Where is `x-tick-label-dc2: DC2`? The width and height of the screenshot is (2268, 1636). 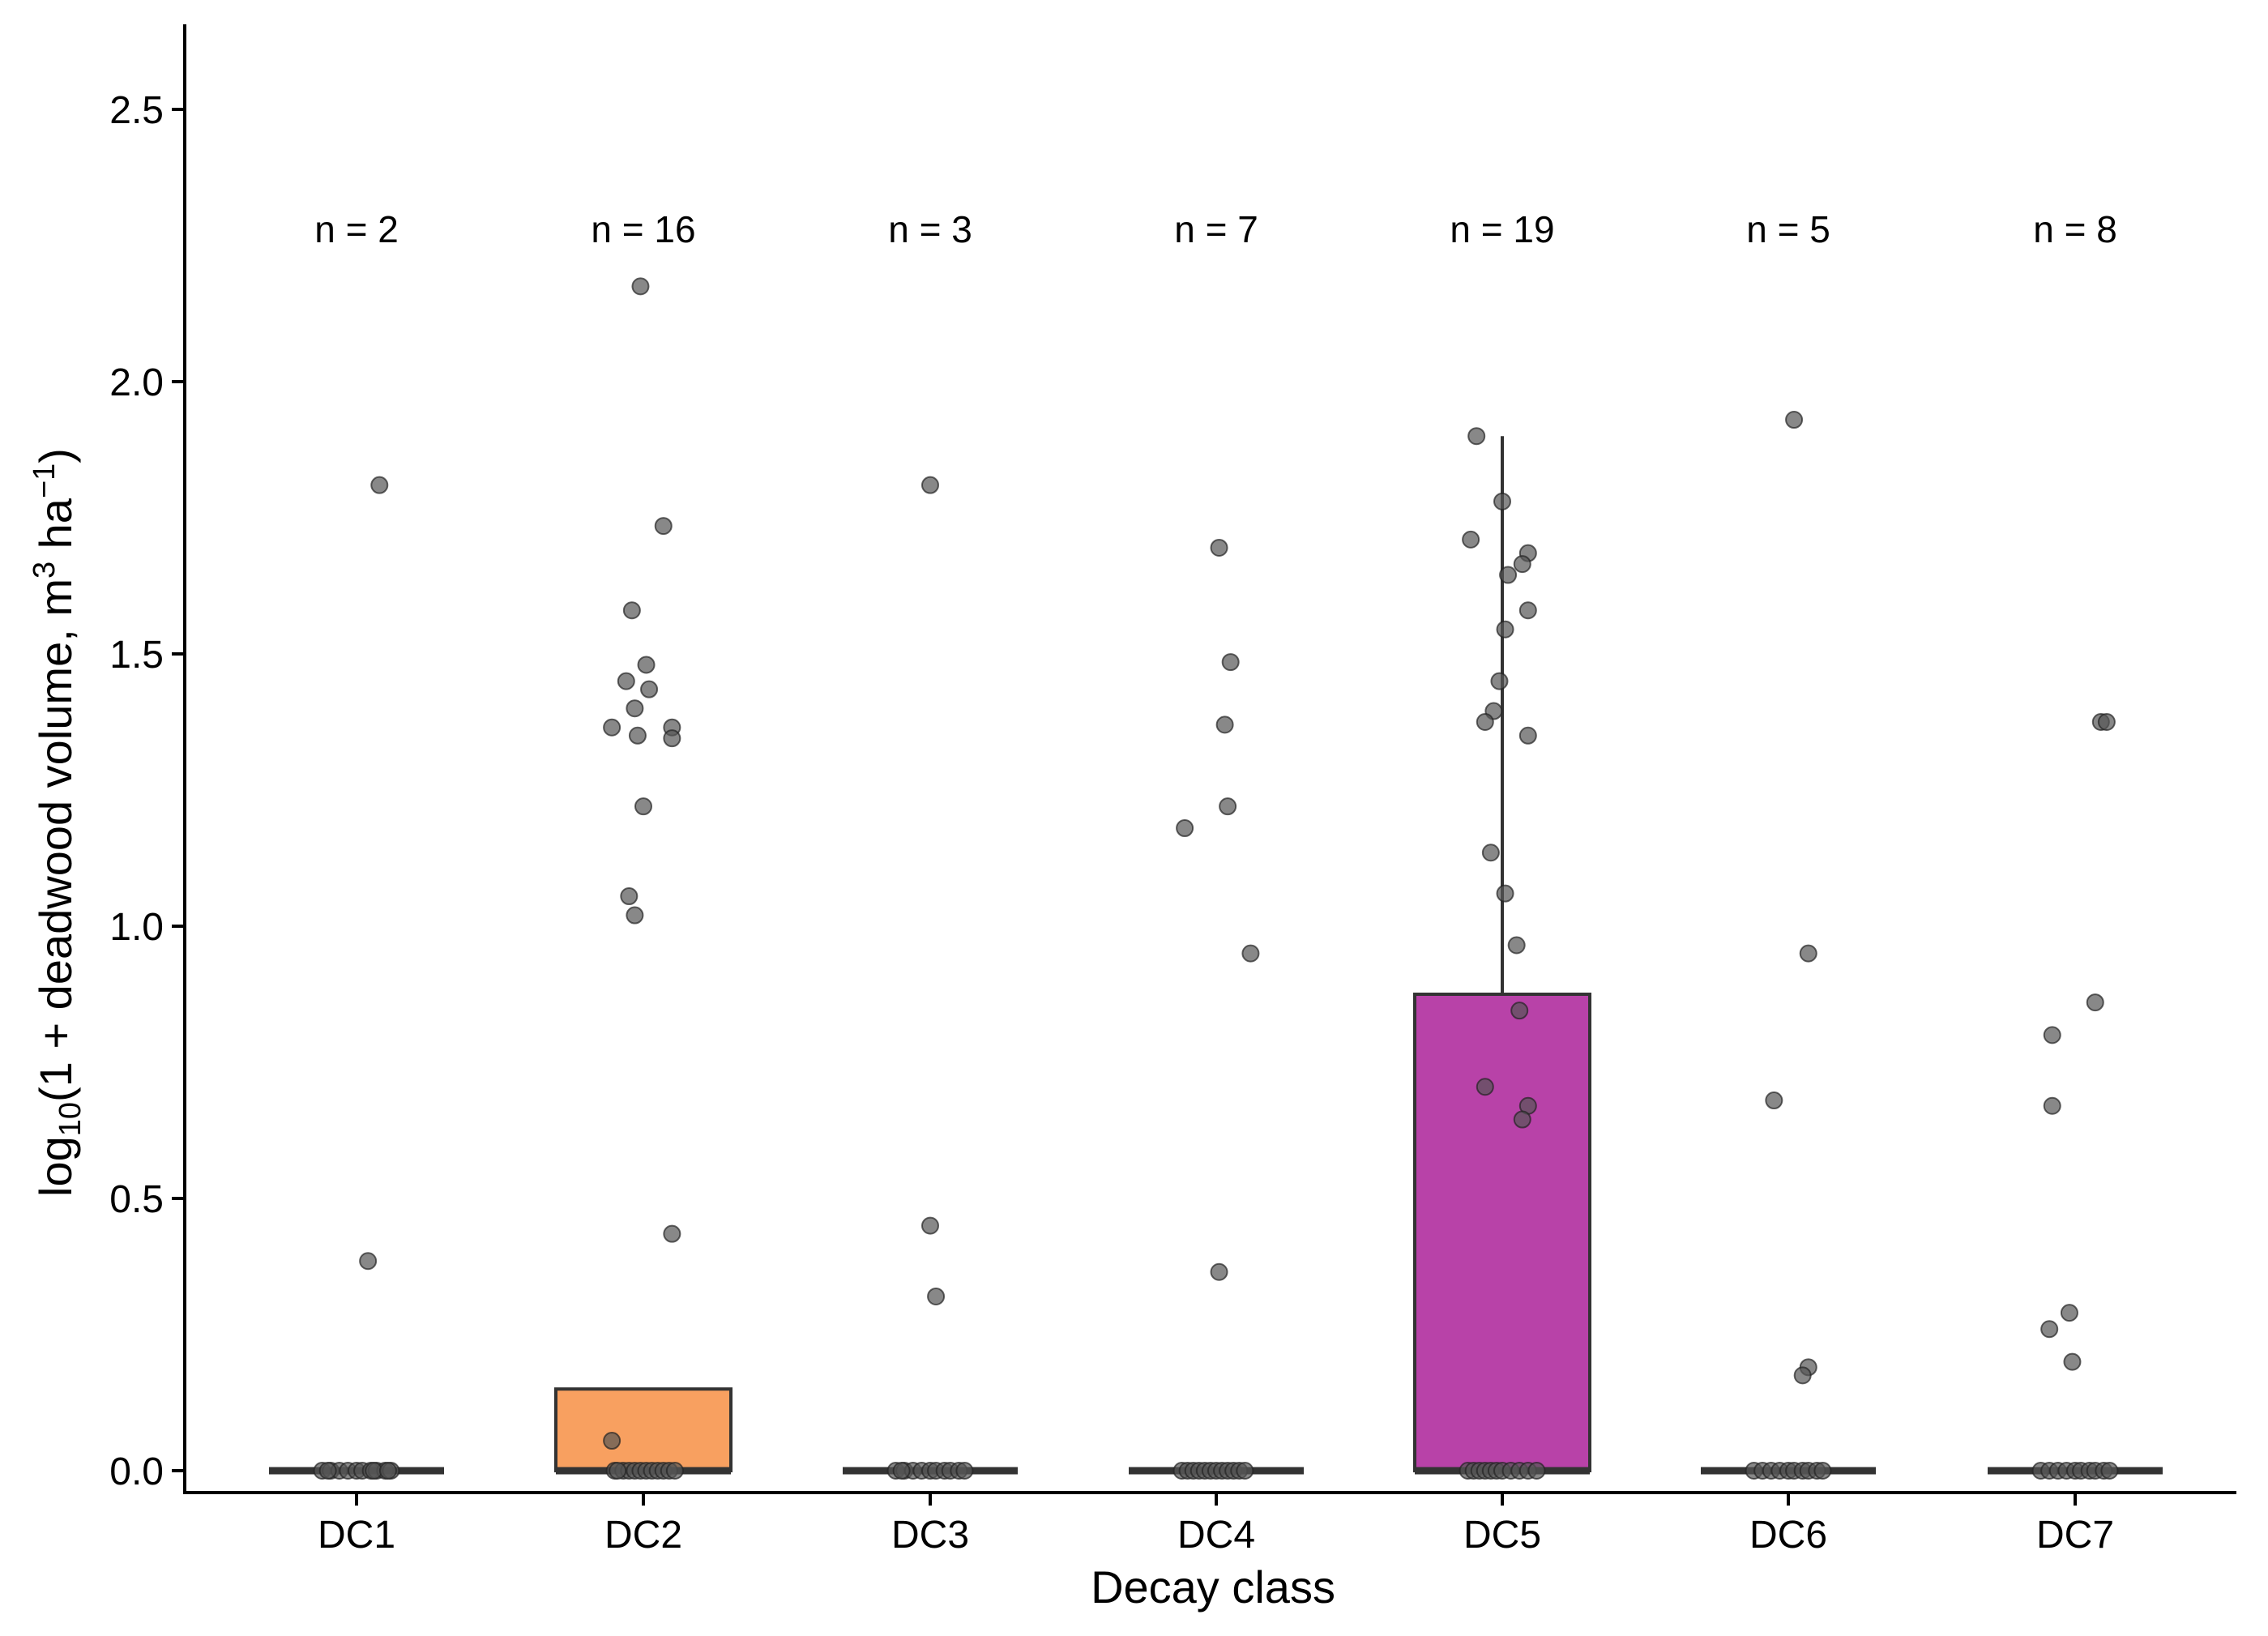
x-tick-label-dc2: DC2 is located at coordinates (643, 1535).